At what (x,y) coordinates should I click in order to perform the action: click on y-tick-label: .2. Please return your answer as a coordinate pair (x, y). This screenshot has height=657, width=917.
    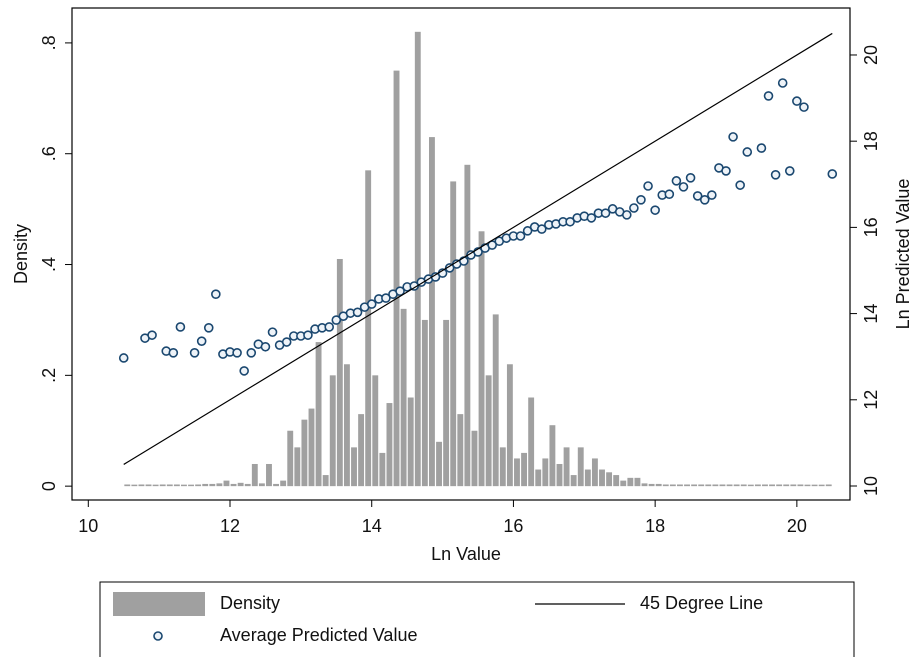
    Looking at the image, I should click on (49, 375).